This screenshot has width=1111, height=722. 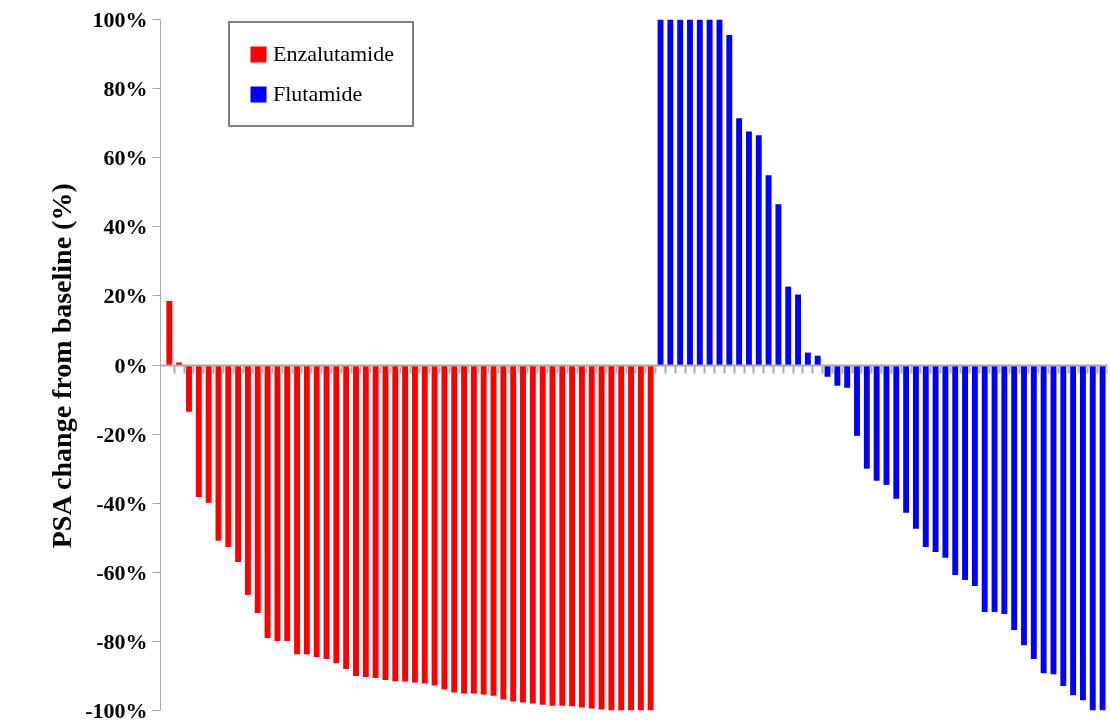 I want to click on legend-label: Flutamide, so click(x=318, y=94).